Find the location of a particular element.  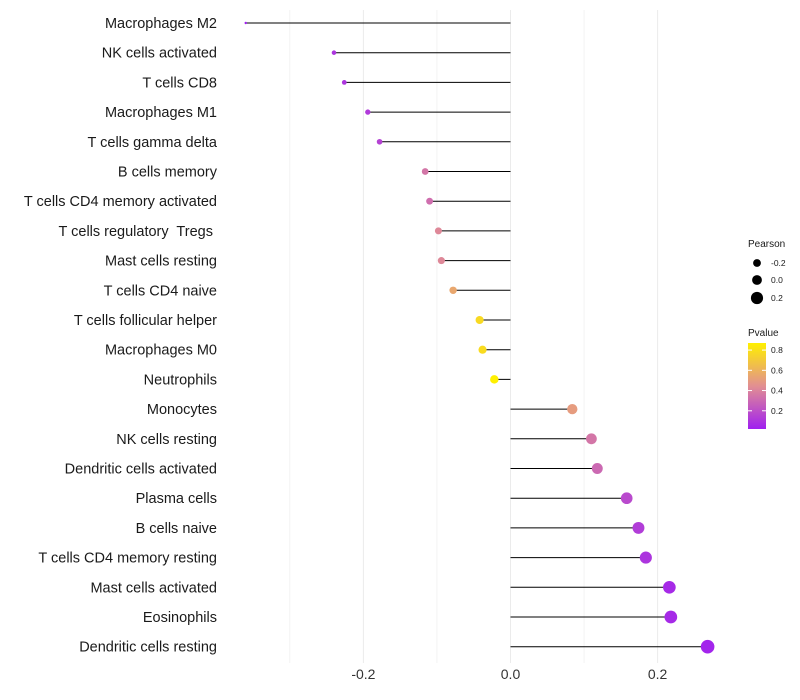

category-label: B cells memory is located at coordinates (168, 173).